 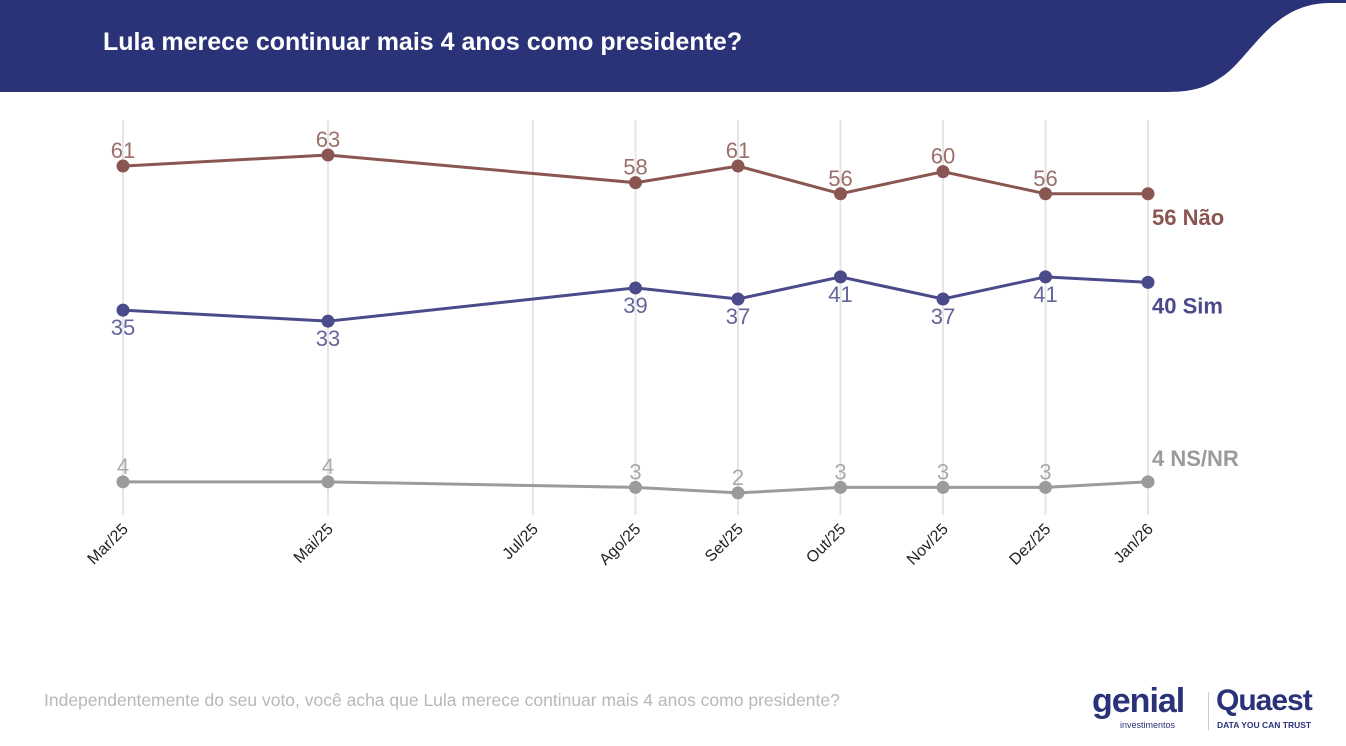 I want to click on x-tick-label: Out/25, so click(x=826, y=544).